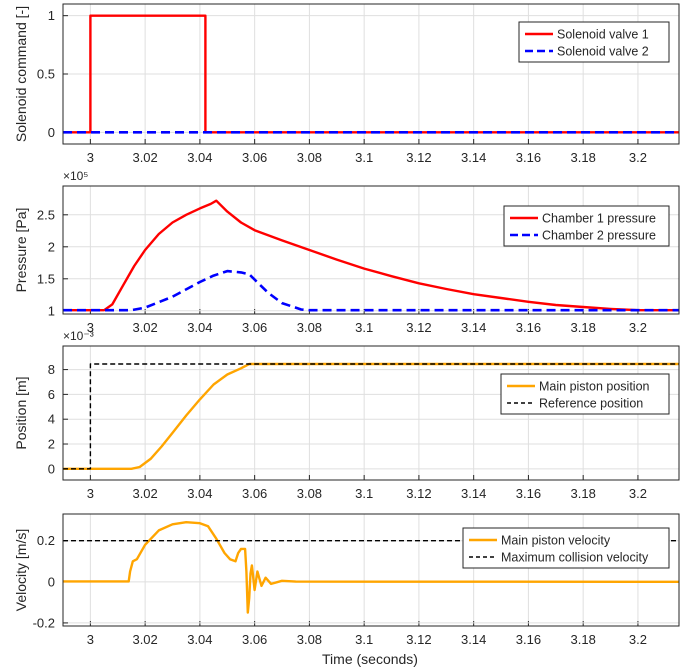 The width and height of the screenshot is (687, 671). What do you see at coordinates (370, 659) in the screenshot?
I see `x-axis-label: Time (seconds)` at bounding box center [370, 659].